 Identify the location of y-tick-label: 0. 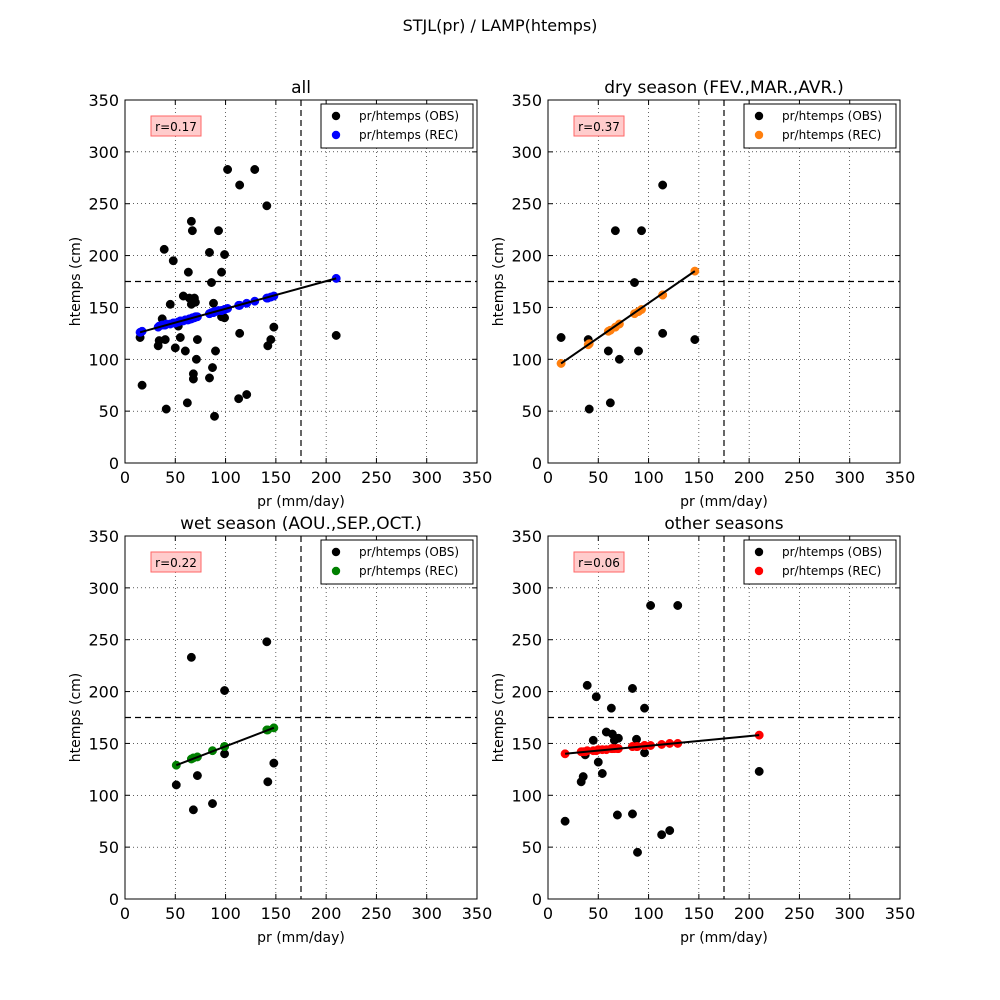
(537, 899).